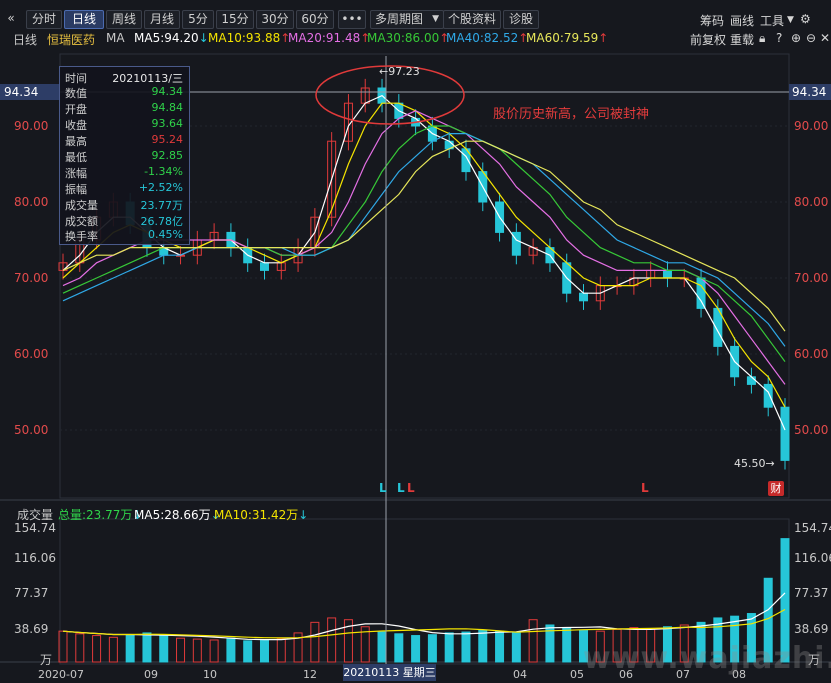  What do you see at coordinates (435, 19) in the screenshot?
I see `chevron-down-icon: ▼` at bounding box center [435, 19].